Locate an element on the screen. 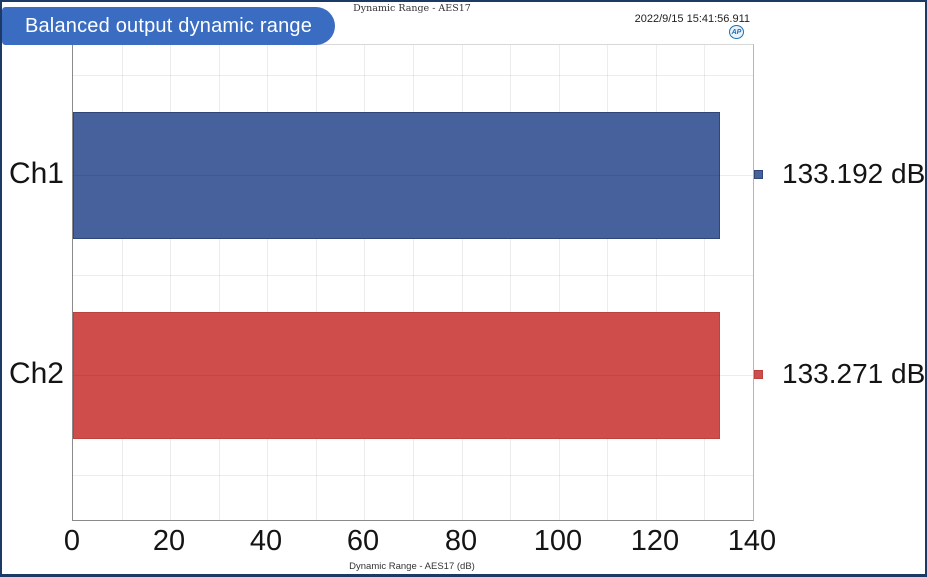  x-tick-label: 60 is located at coordinates (363, 541).